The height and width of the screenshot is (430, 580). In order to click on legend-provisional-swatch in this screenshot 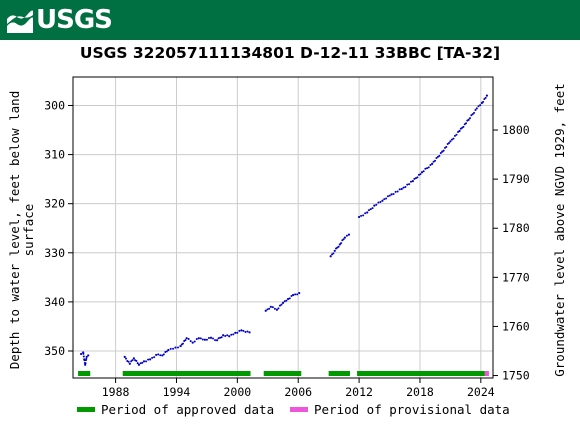, I will do `click(299, 409)`.